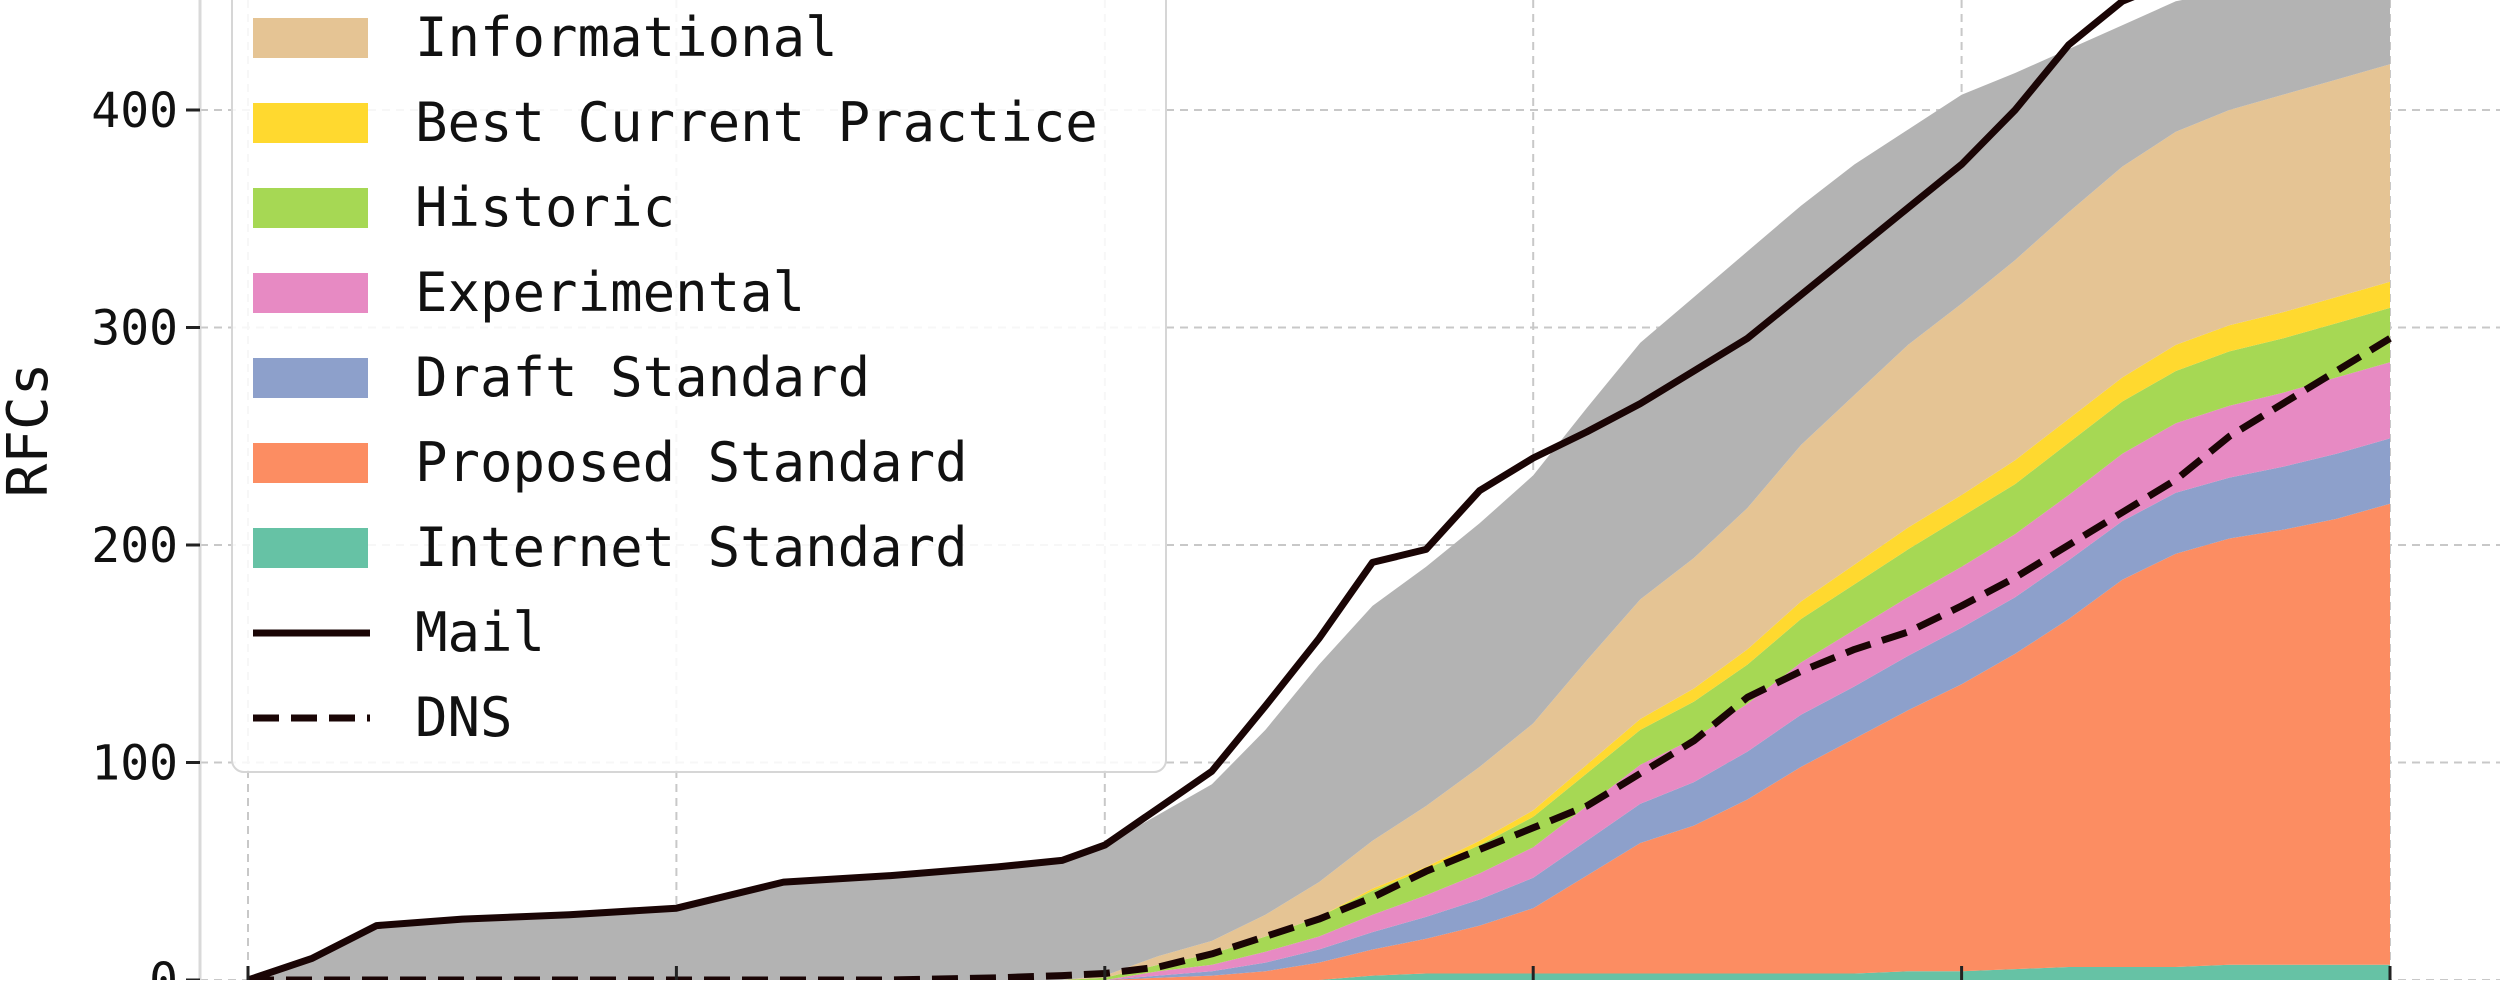 Image resolution: width=2500 pixels, height=985 pixels. Describe the element at coordinates (134, 764) in the screenshot. I see `y-tick-label: 100` at that location.